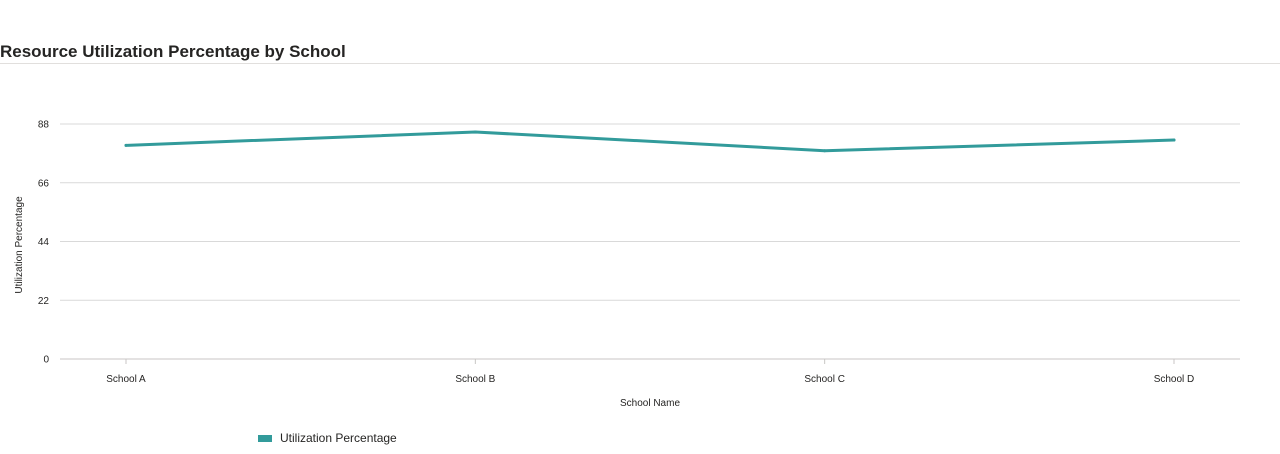 This screenshot has height=454, width=1280. I want to click on series-layer, so click(650, 141).